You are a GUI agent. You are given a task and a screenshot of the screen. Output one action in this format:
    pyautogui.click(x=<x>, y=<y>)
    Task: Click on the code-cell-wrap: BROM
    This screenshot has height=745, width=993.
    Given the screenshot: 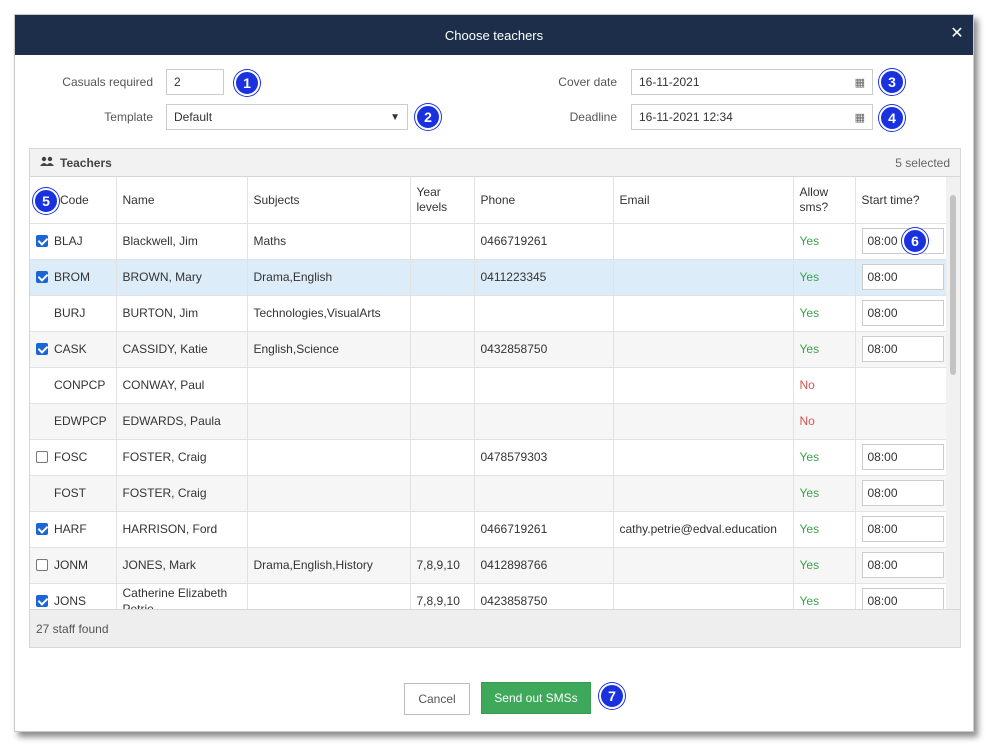 What is the action you would take?
    pyautogui.click(x=73, y=277)
    